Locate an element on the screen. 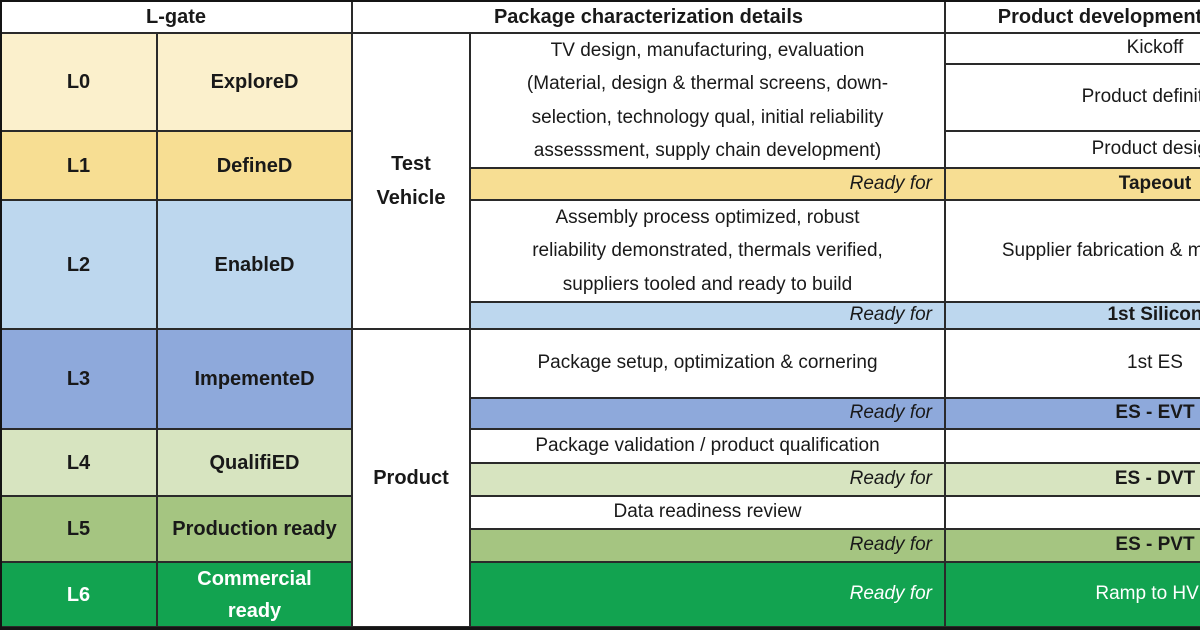 The image size is (1200, 630). ready-for-es-evt-band: Ready for is located at coordinates (707, 413).